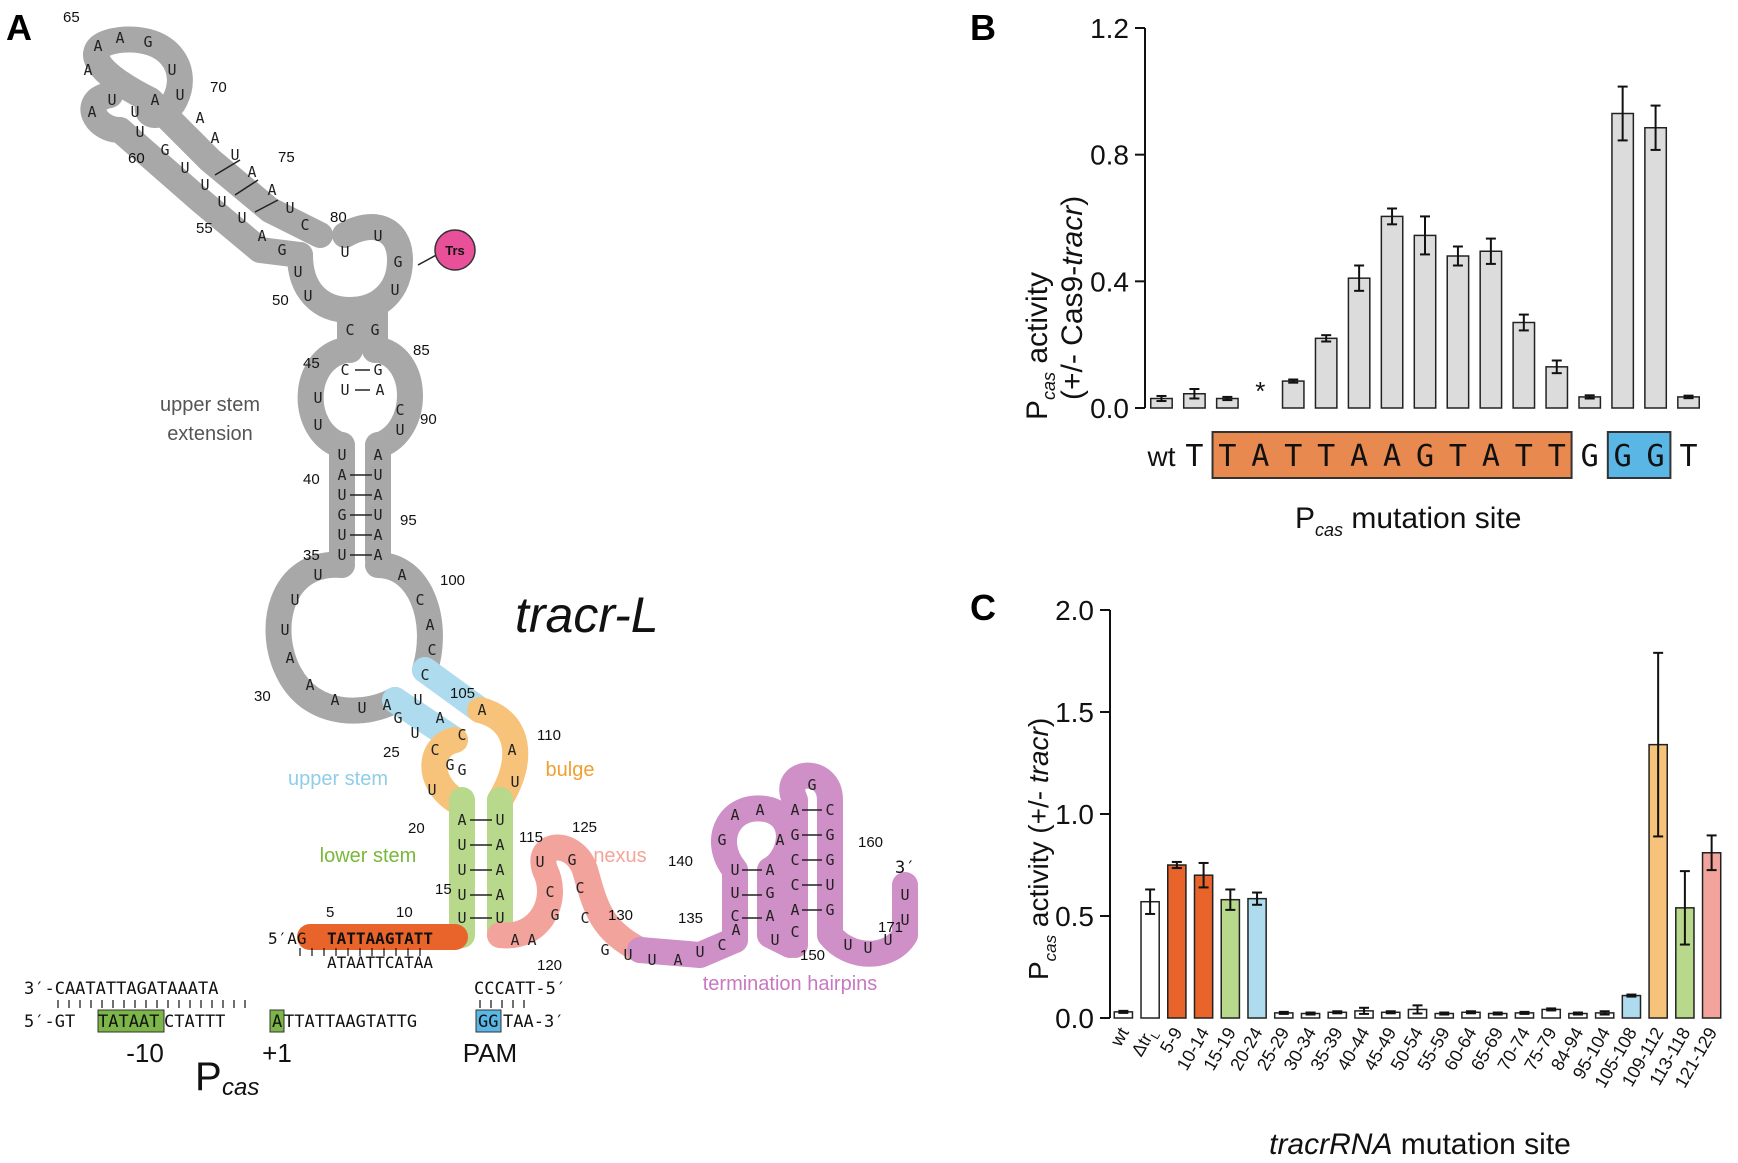 Image resolution: width=1738 pixels, height=1163 pixels. What do you see at coordinates (404, 912) in the screenshot?
I see `svg-text: 10` at bounding box center [404, 912].